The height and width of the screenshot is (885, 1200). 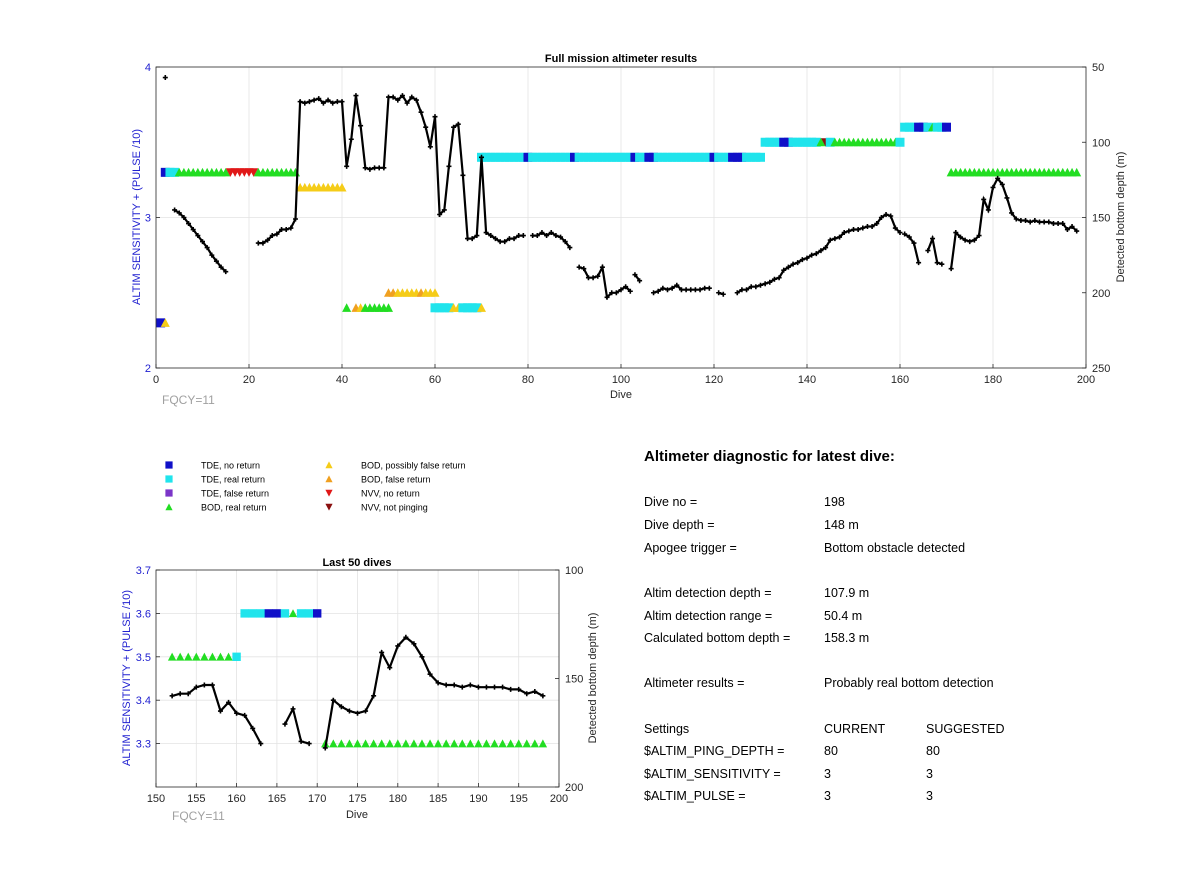 What do you see at coordinates (933, 751) in the screenshot?
I see `setting-ping-depth-suggested: 80` at bounding box center [933, 751].